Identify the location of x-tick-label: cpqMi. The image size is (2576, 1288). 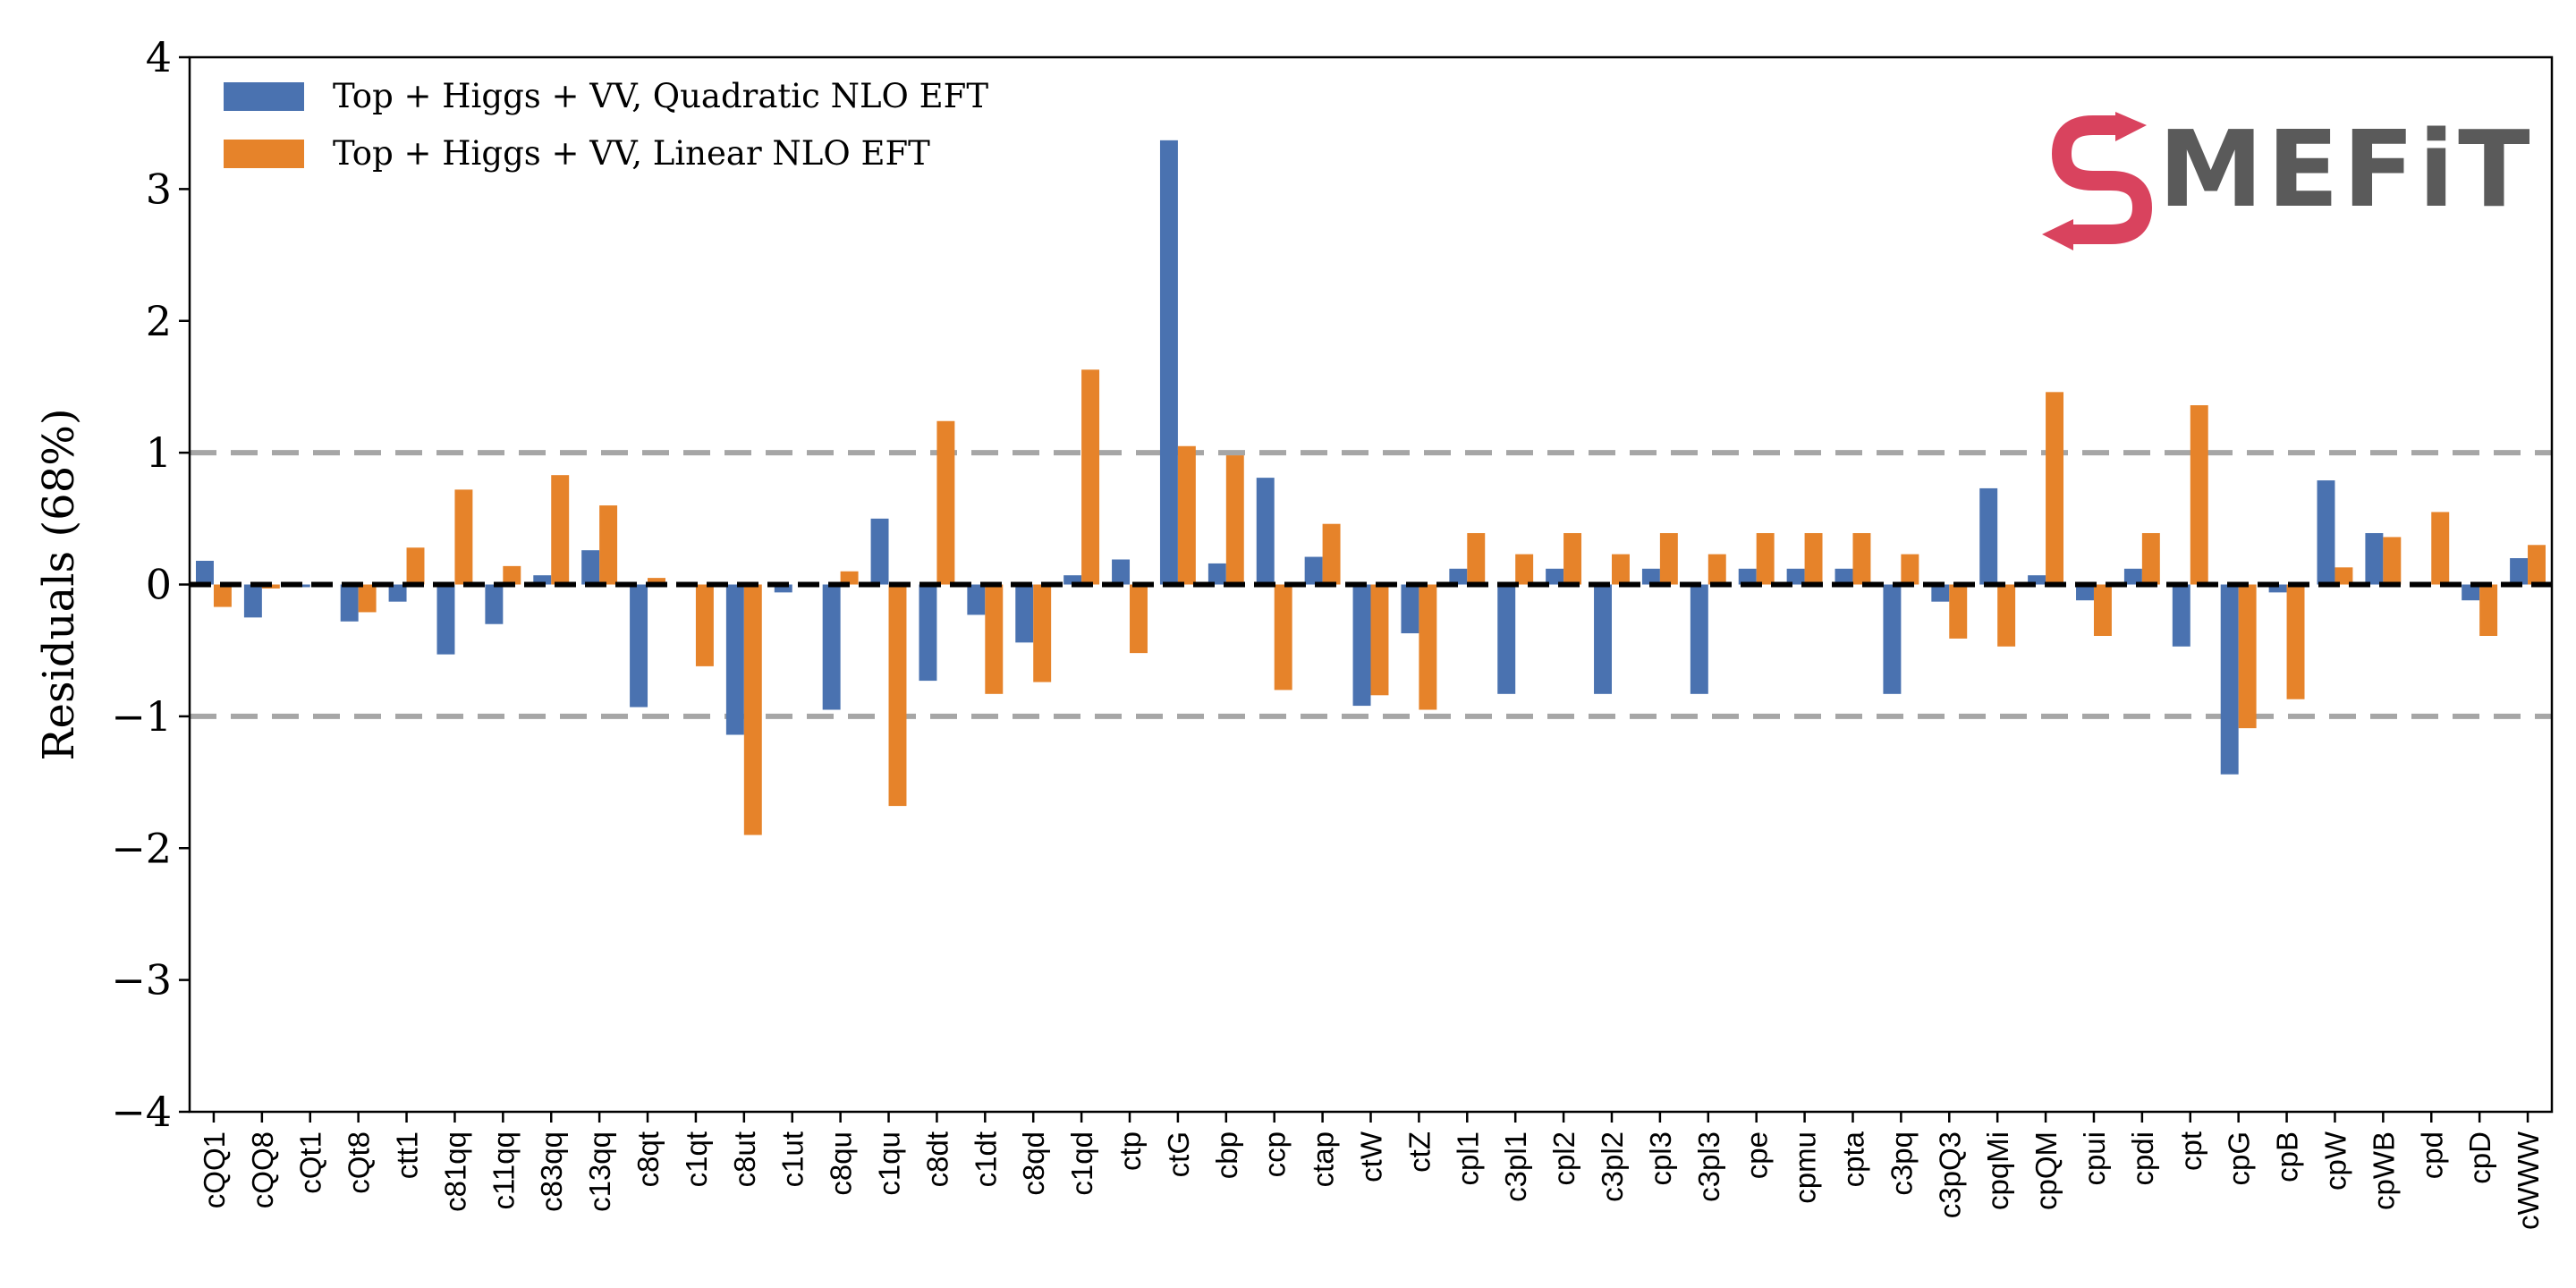
(1997, 1170).